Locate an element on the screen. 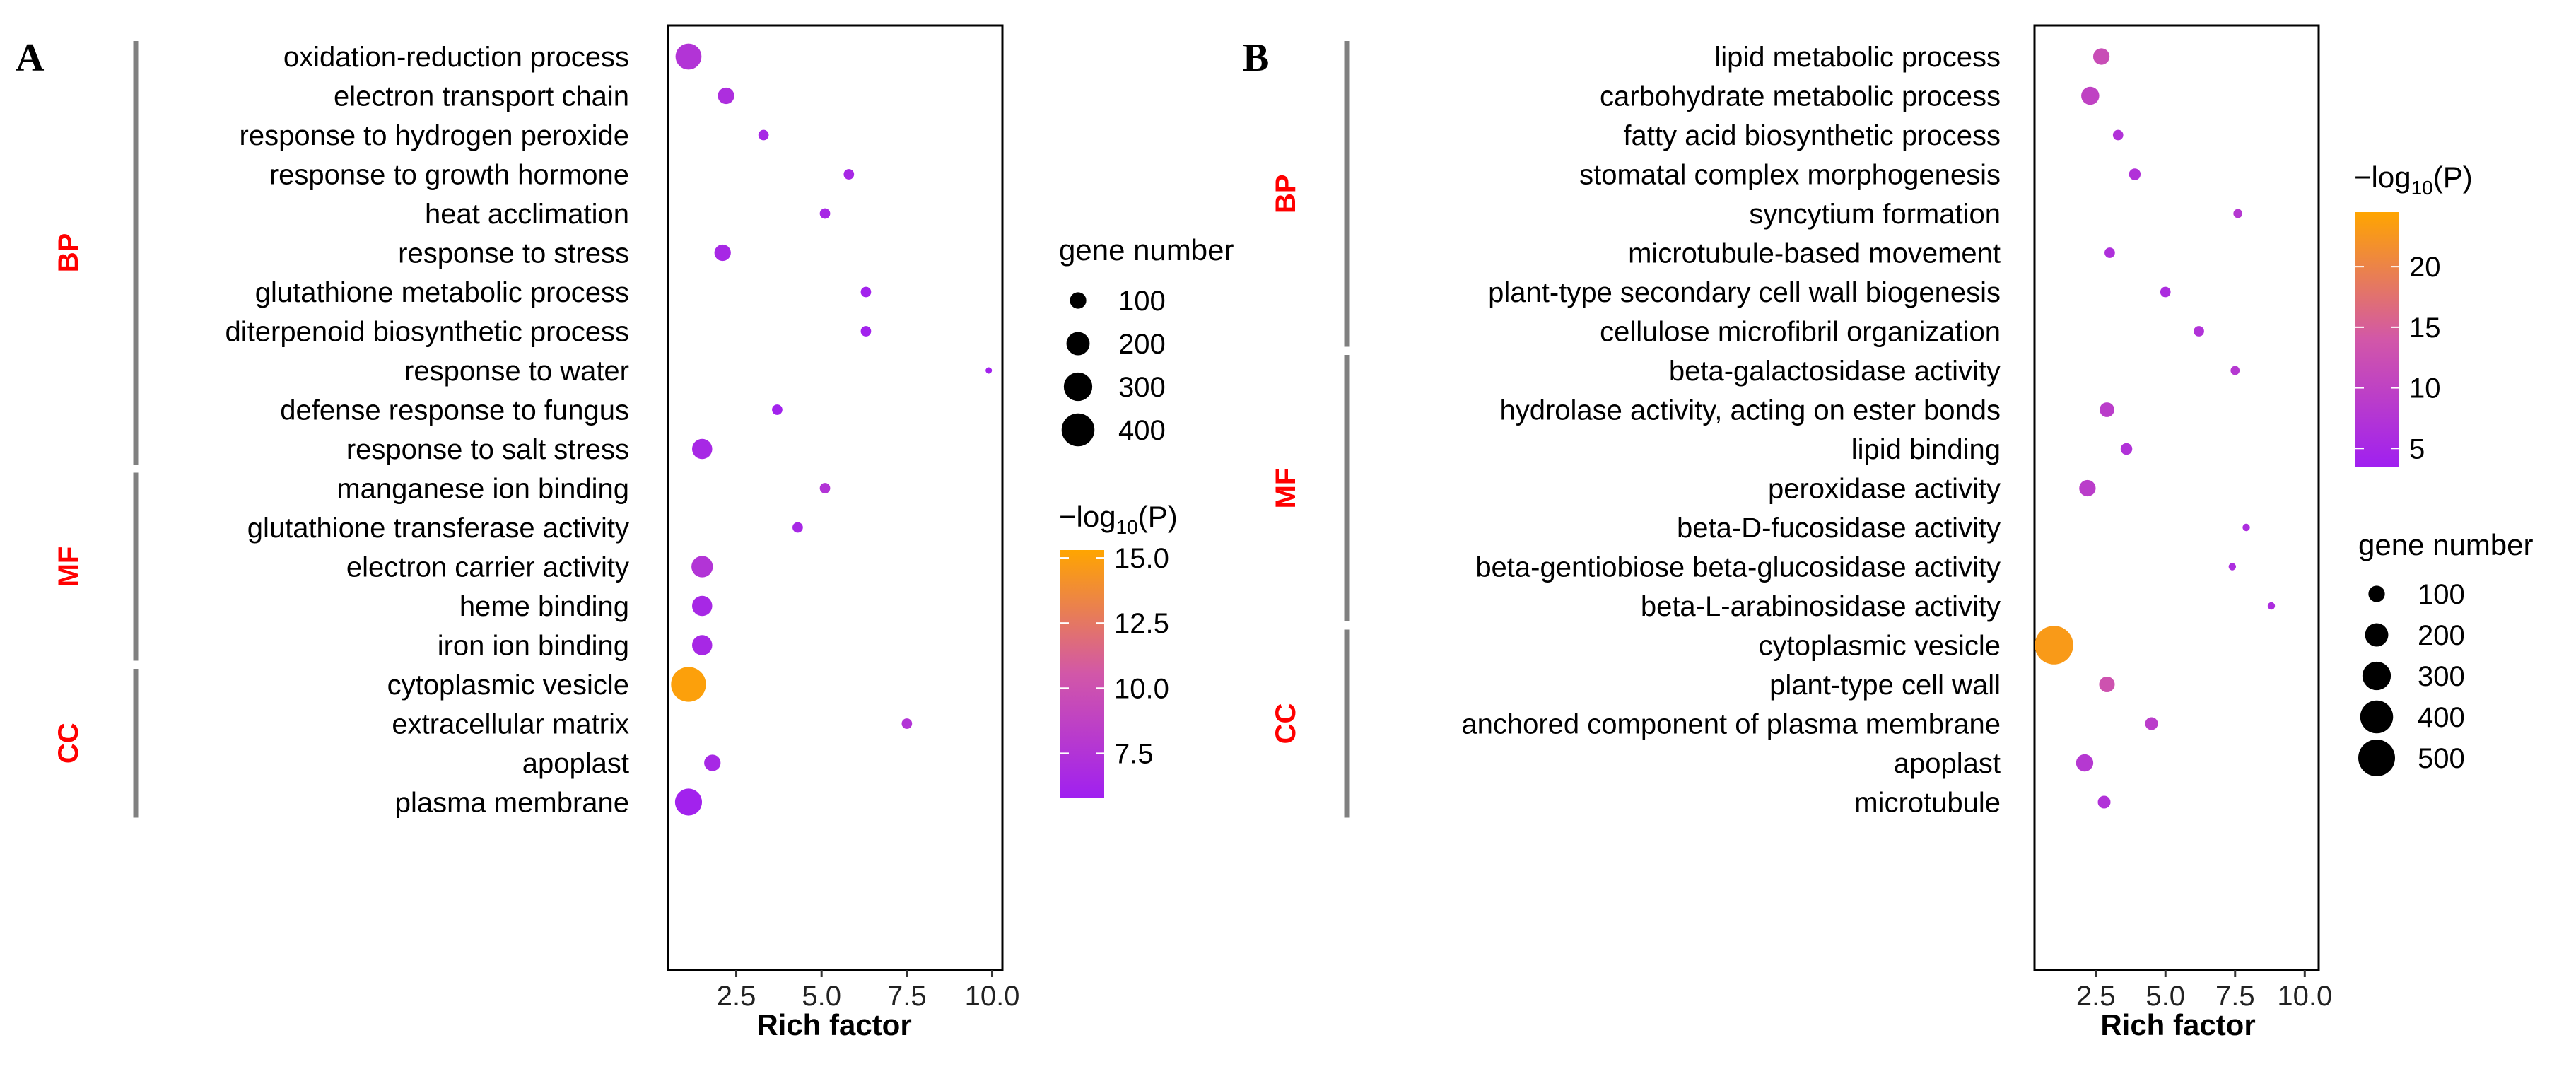 This screenshot has height=1069, width=2576. panel-a-size-legend-label: 200 is located at coordinates (1142, 344).